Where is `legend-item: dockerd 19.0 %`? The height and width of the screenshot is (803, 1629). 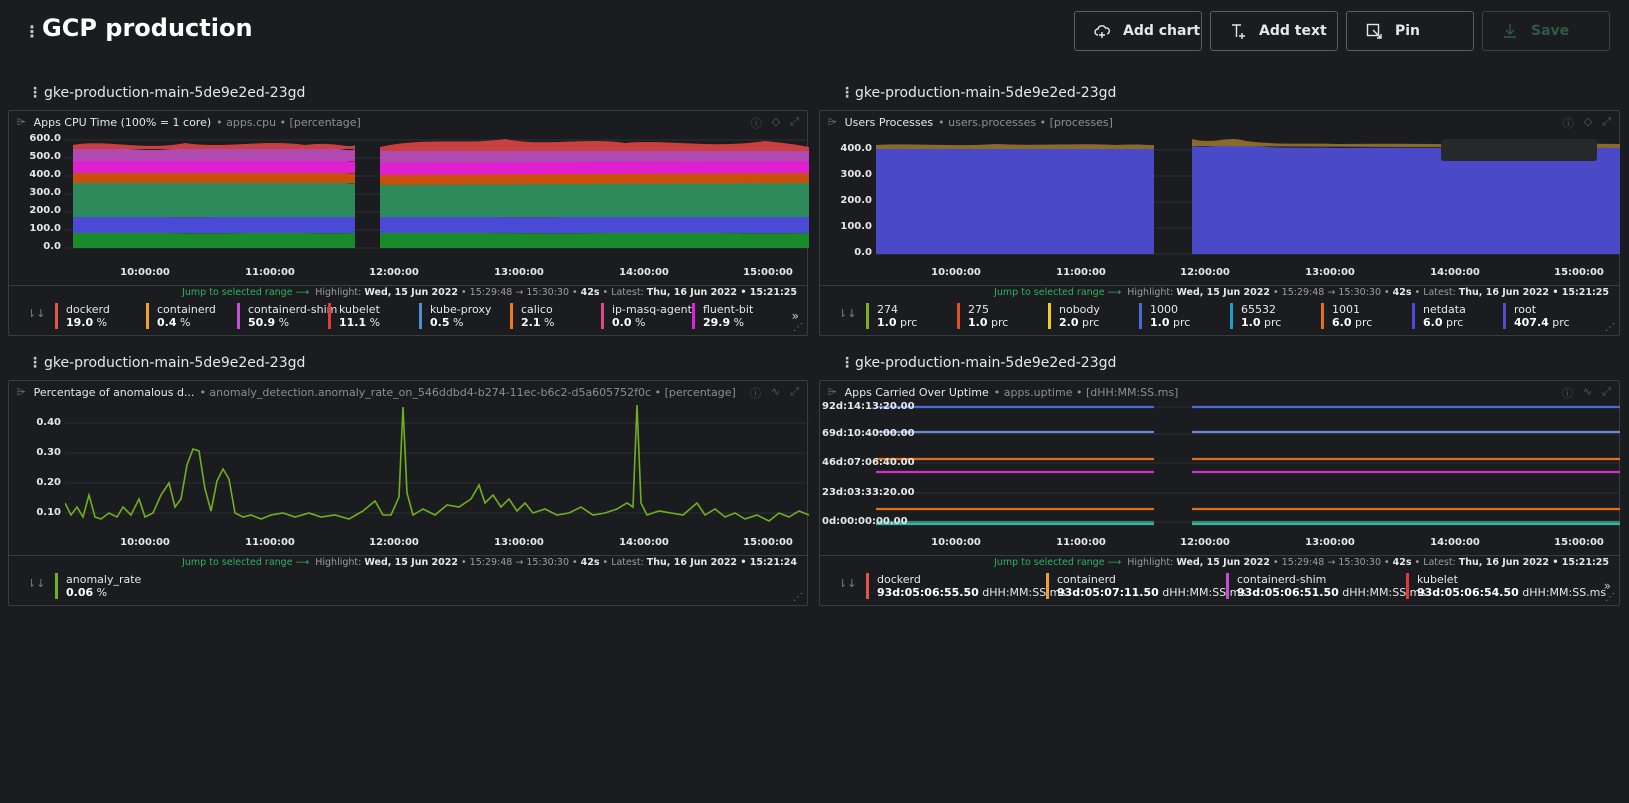
legend-item: dockerd 19.0 % is located at coordinates (82, 316).